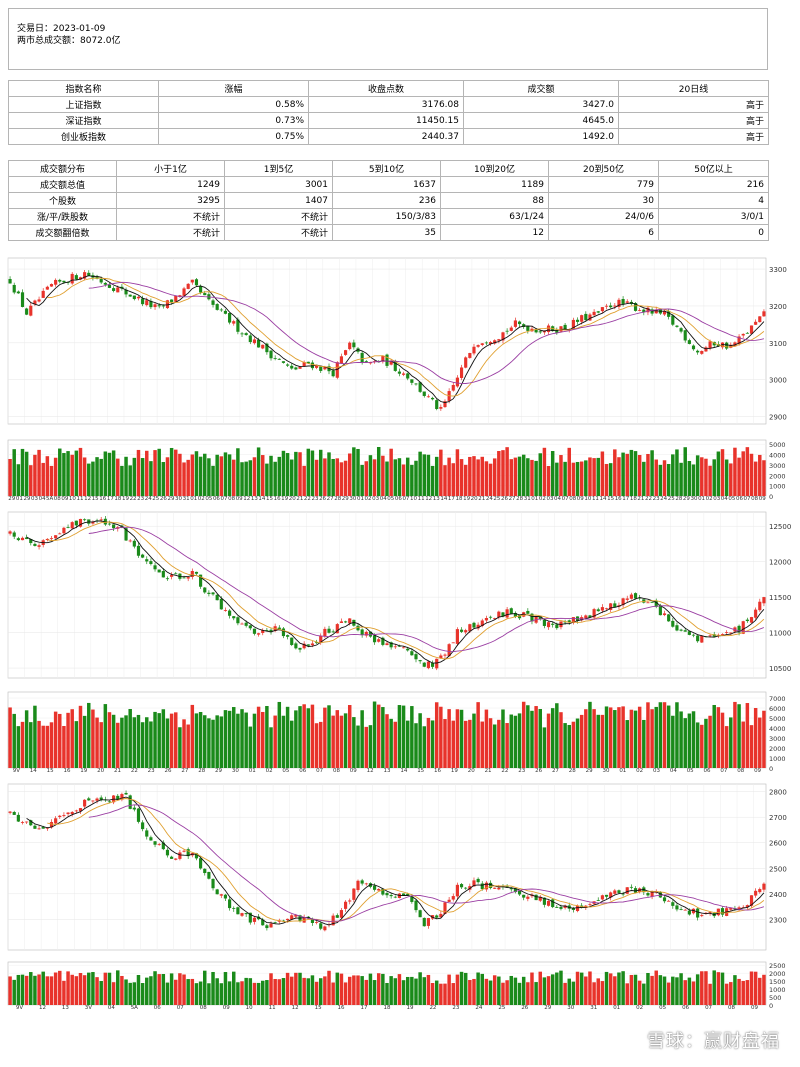 Image resolution: width=800 pixels, height=1067 pixels. What do you see at coordinates (254, 499) in the screenshot?
I see `date-tick-label: 13` at bounding box center [254, 499].